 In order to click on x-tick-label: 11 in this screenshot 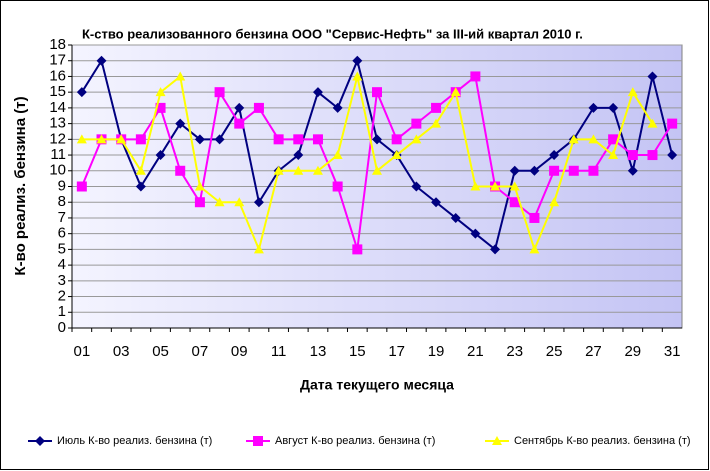, I will do `click(279, 351)`.